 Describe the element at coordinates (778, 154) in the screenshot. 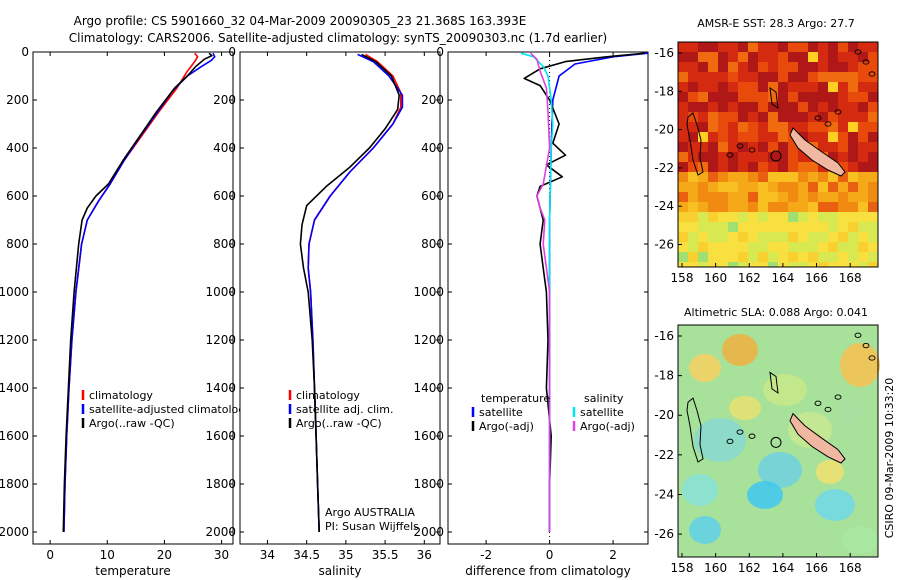

I see `sst-map-cells` at that location.